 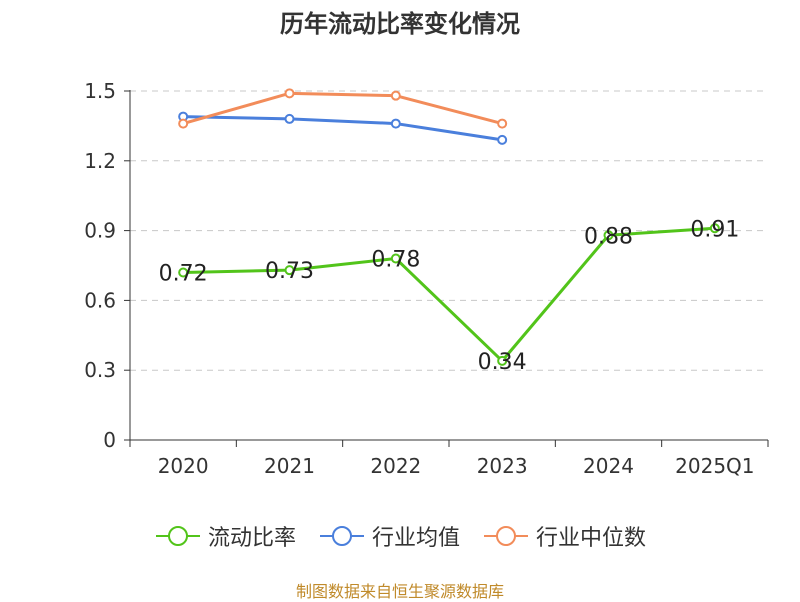 I want to click on data-label: 0.34, so click(x=502, y=362).